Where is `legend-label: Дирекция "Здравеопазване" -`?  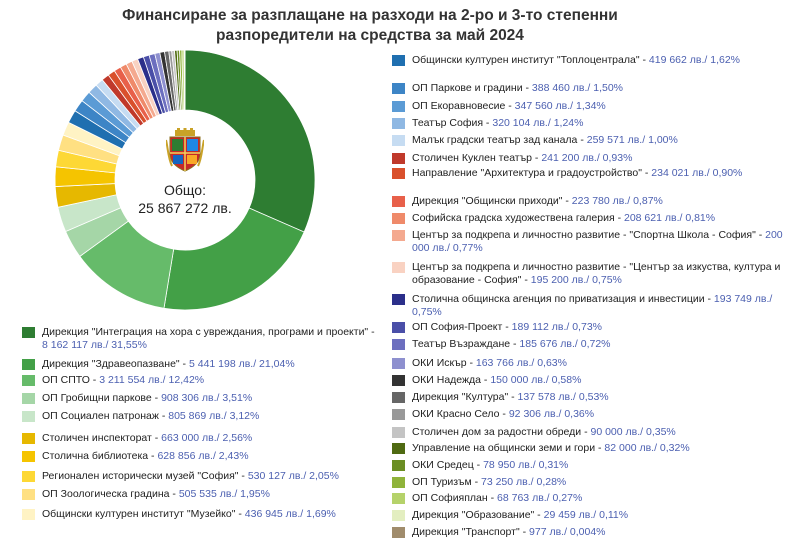
legend-label: Дирекция "Здравеопазване" - is located at coordinates (115, 364).